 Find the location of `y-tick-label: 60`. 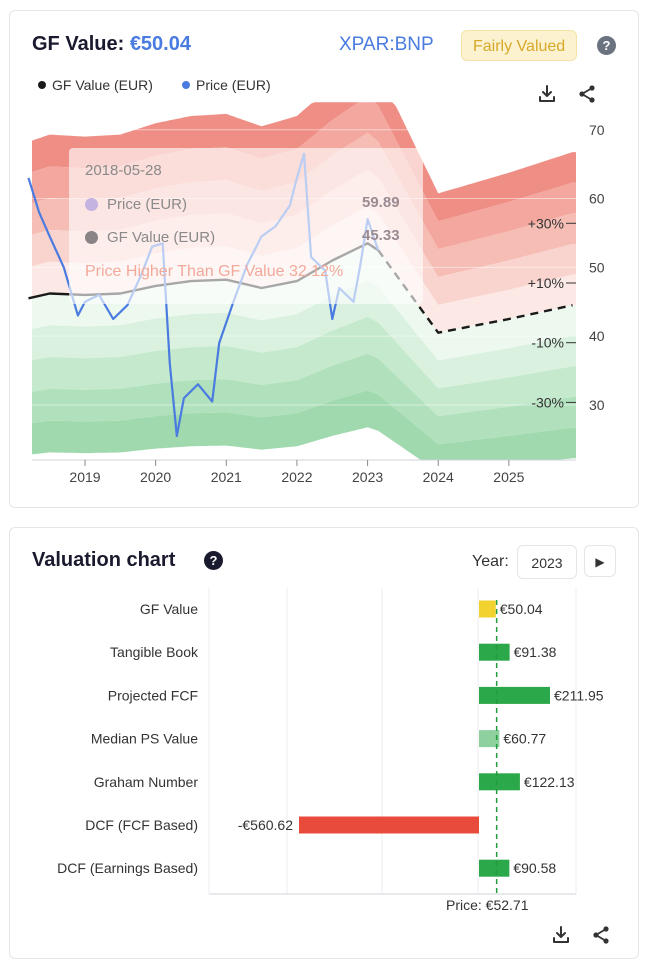

y-tick-label: 60 is located at coordinates (597, 199).